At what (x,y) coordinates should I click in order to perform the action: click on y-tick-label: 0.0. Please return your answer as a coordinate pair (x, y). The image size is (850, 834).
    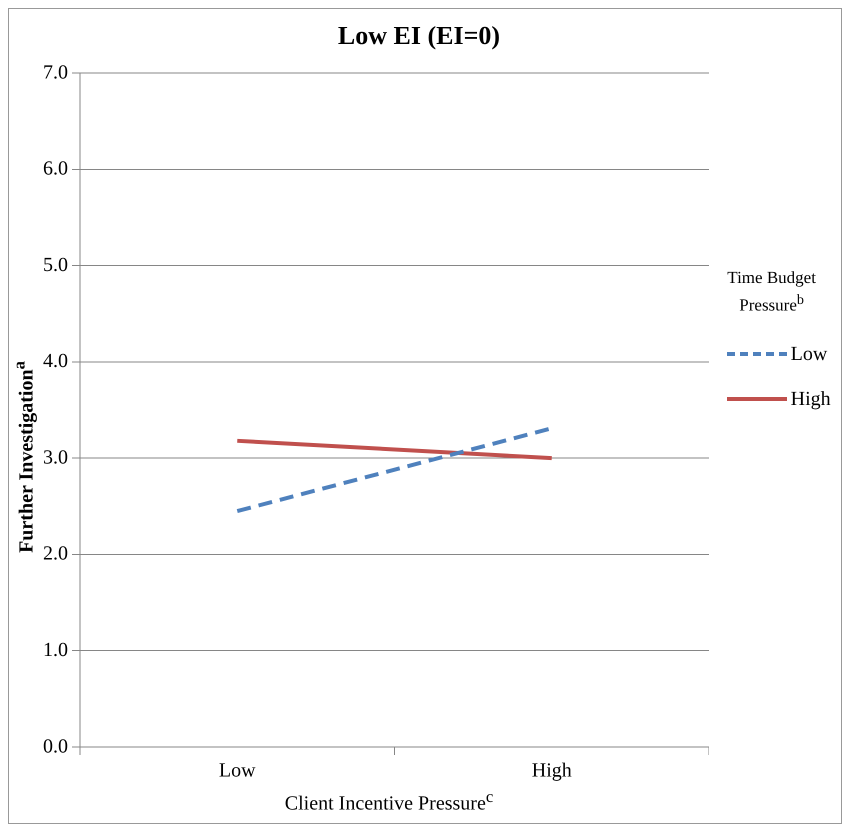
    Looking at the image, I should click on (55, 746).